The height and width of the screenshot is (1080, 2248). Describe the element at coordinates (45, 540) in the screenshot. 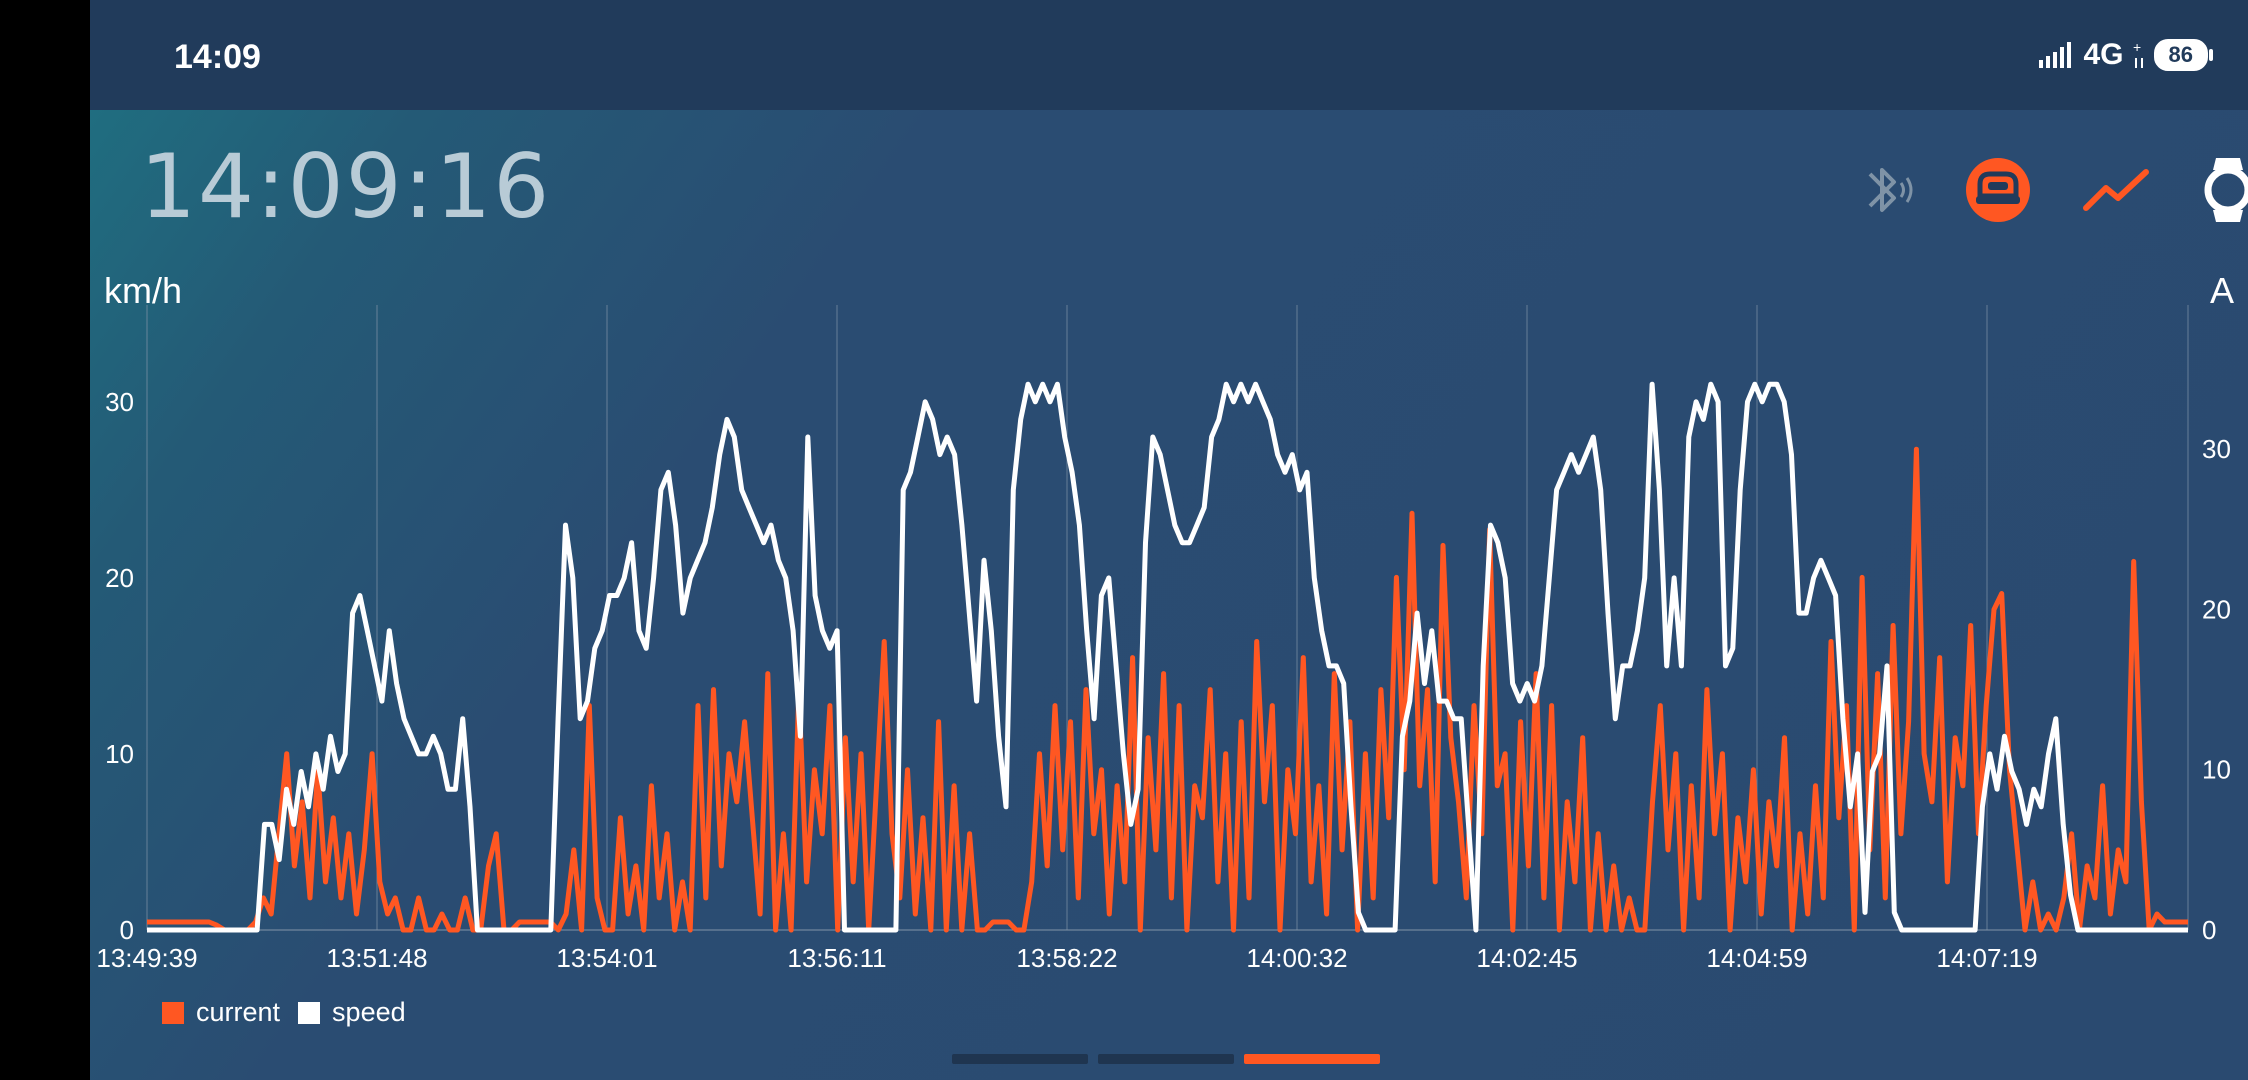

I see `left-black-bar` at that location.